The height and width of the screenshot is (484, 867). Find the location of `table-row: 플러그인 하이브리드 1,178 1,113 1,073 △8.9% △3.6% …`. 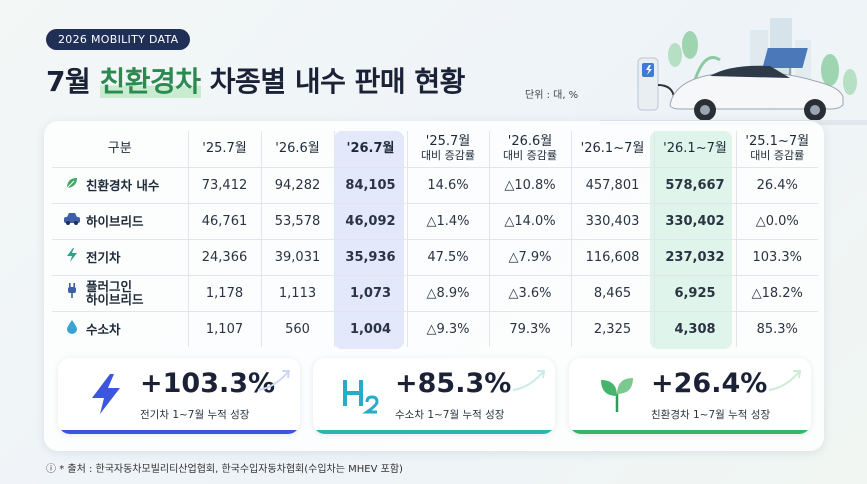

table-row: 플러그인 하이브리드 1,178 1,113 1,073 △8.9% △3.6% … is located at coordinates (435, 292).